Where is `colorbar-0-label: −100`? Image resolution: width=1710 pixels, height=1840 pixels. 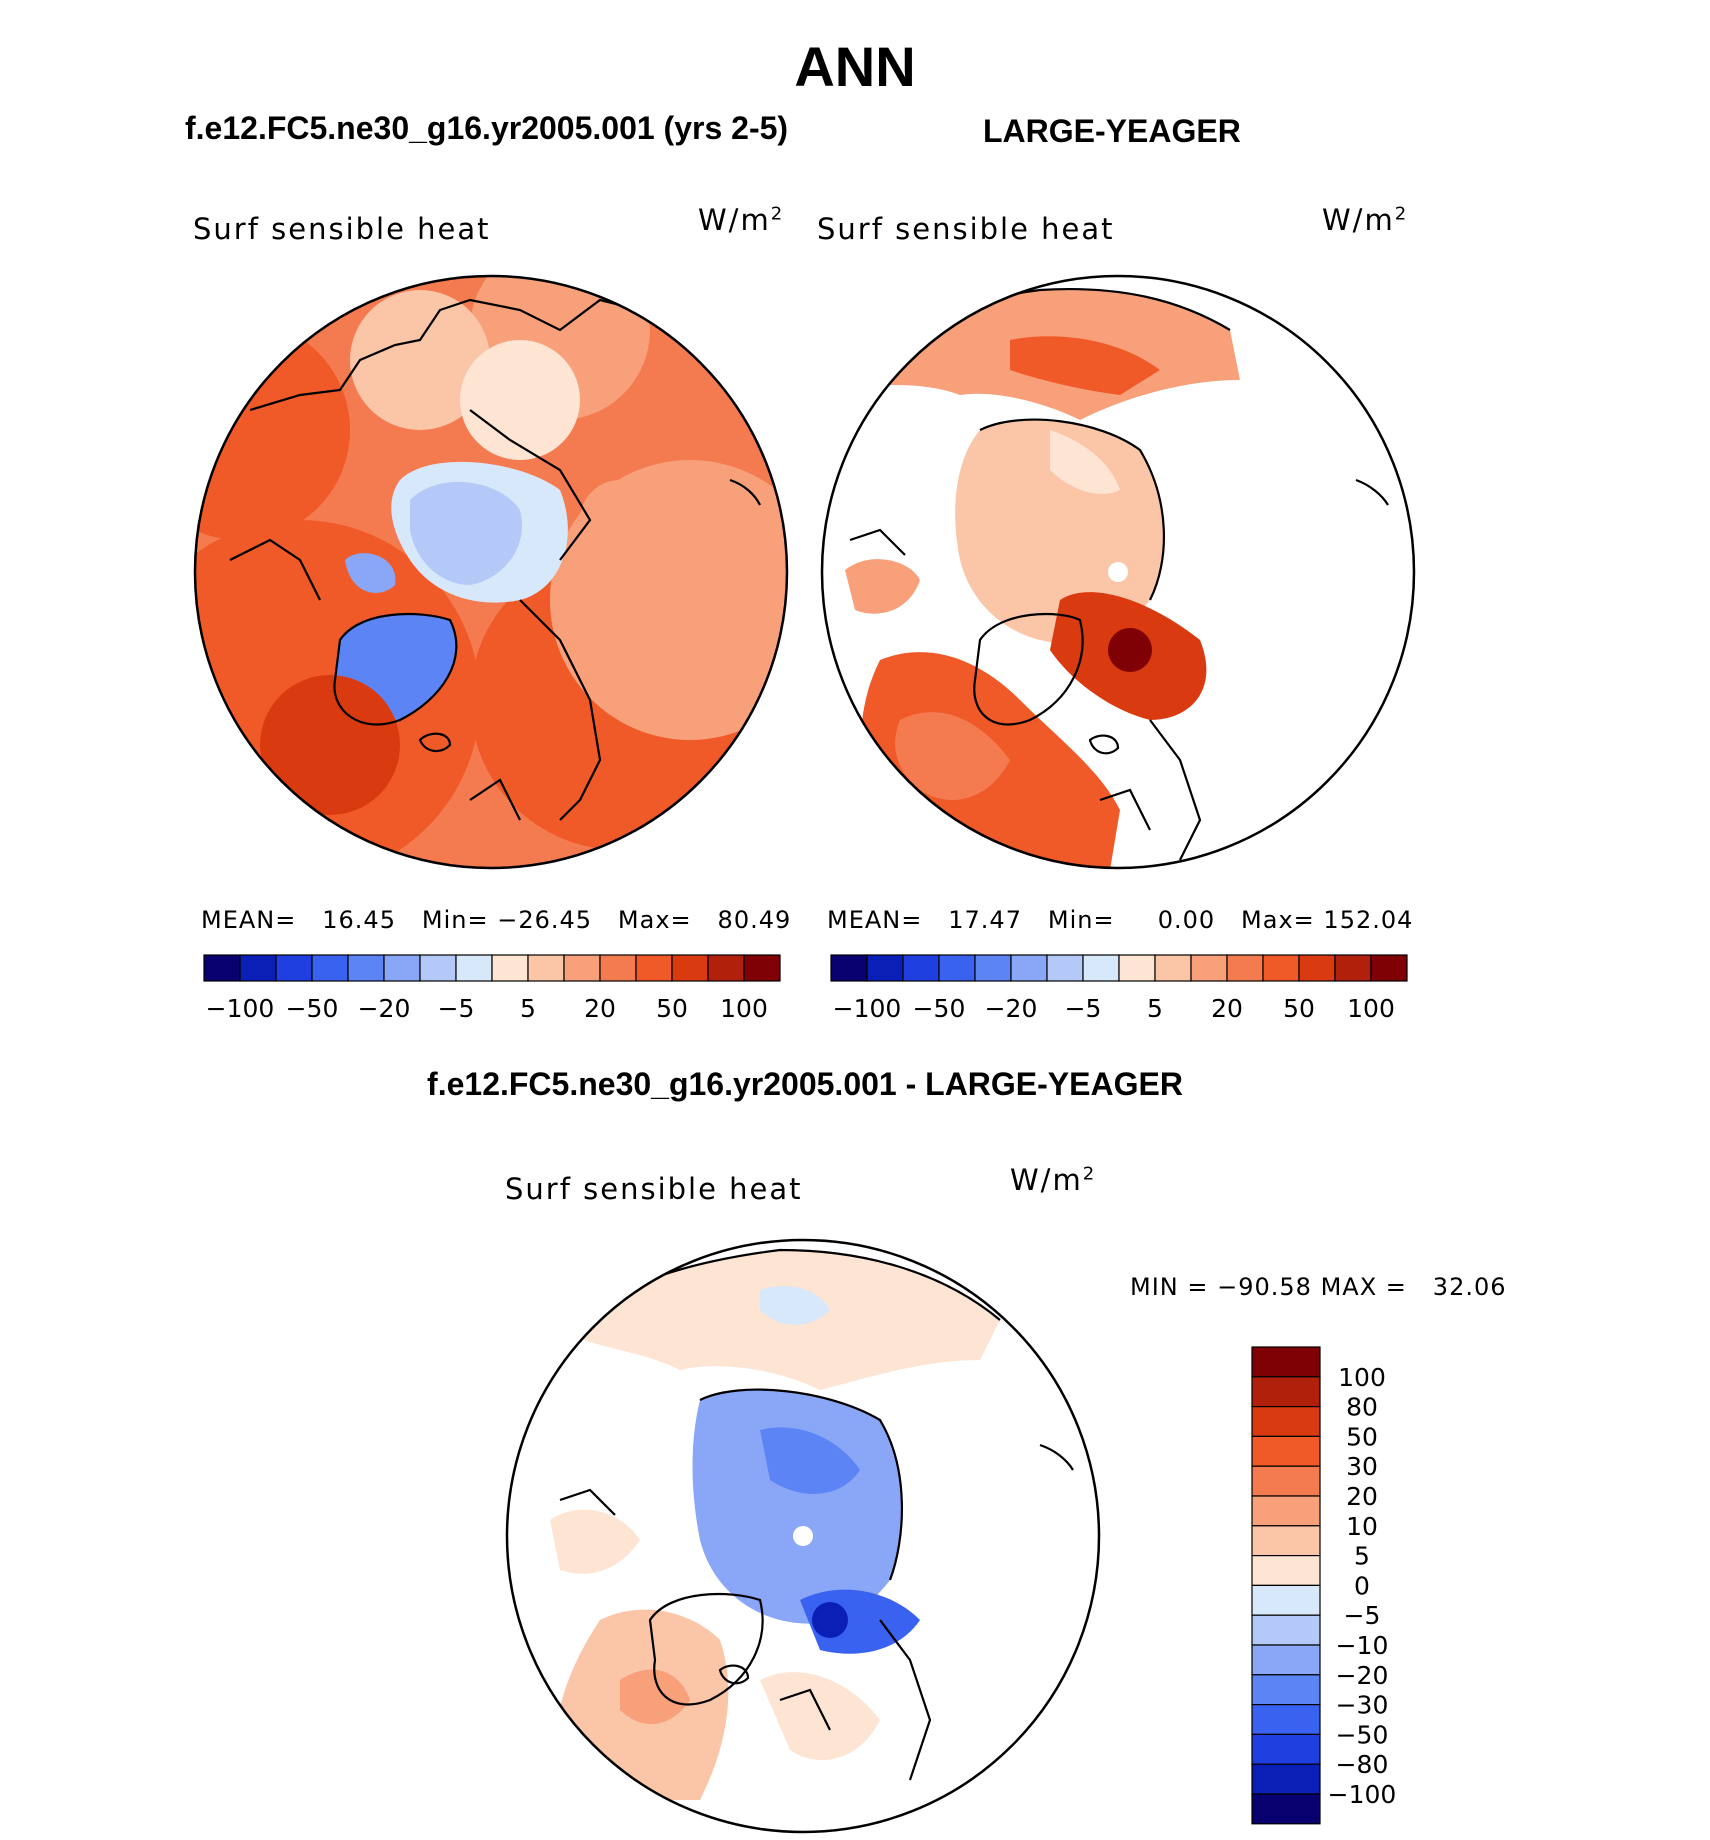
colorbar-0-label: −100 is located at coordinates (240, 1008).